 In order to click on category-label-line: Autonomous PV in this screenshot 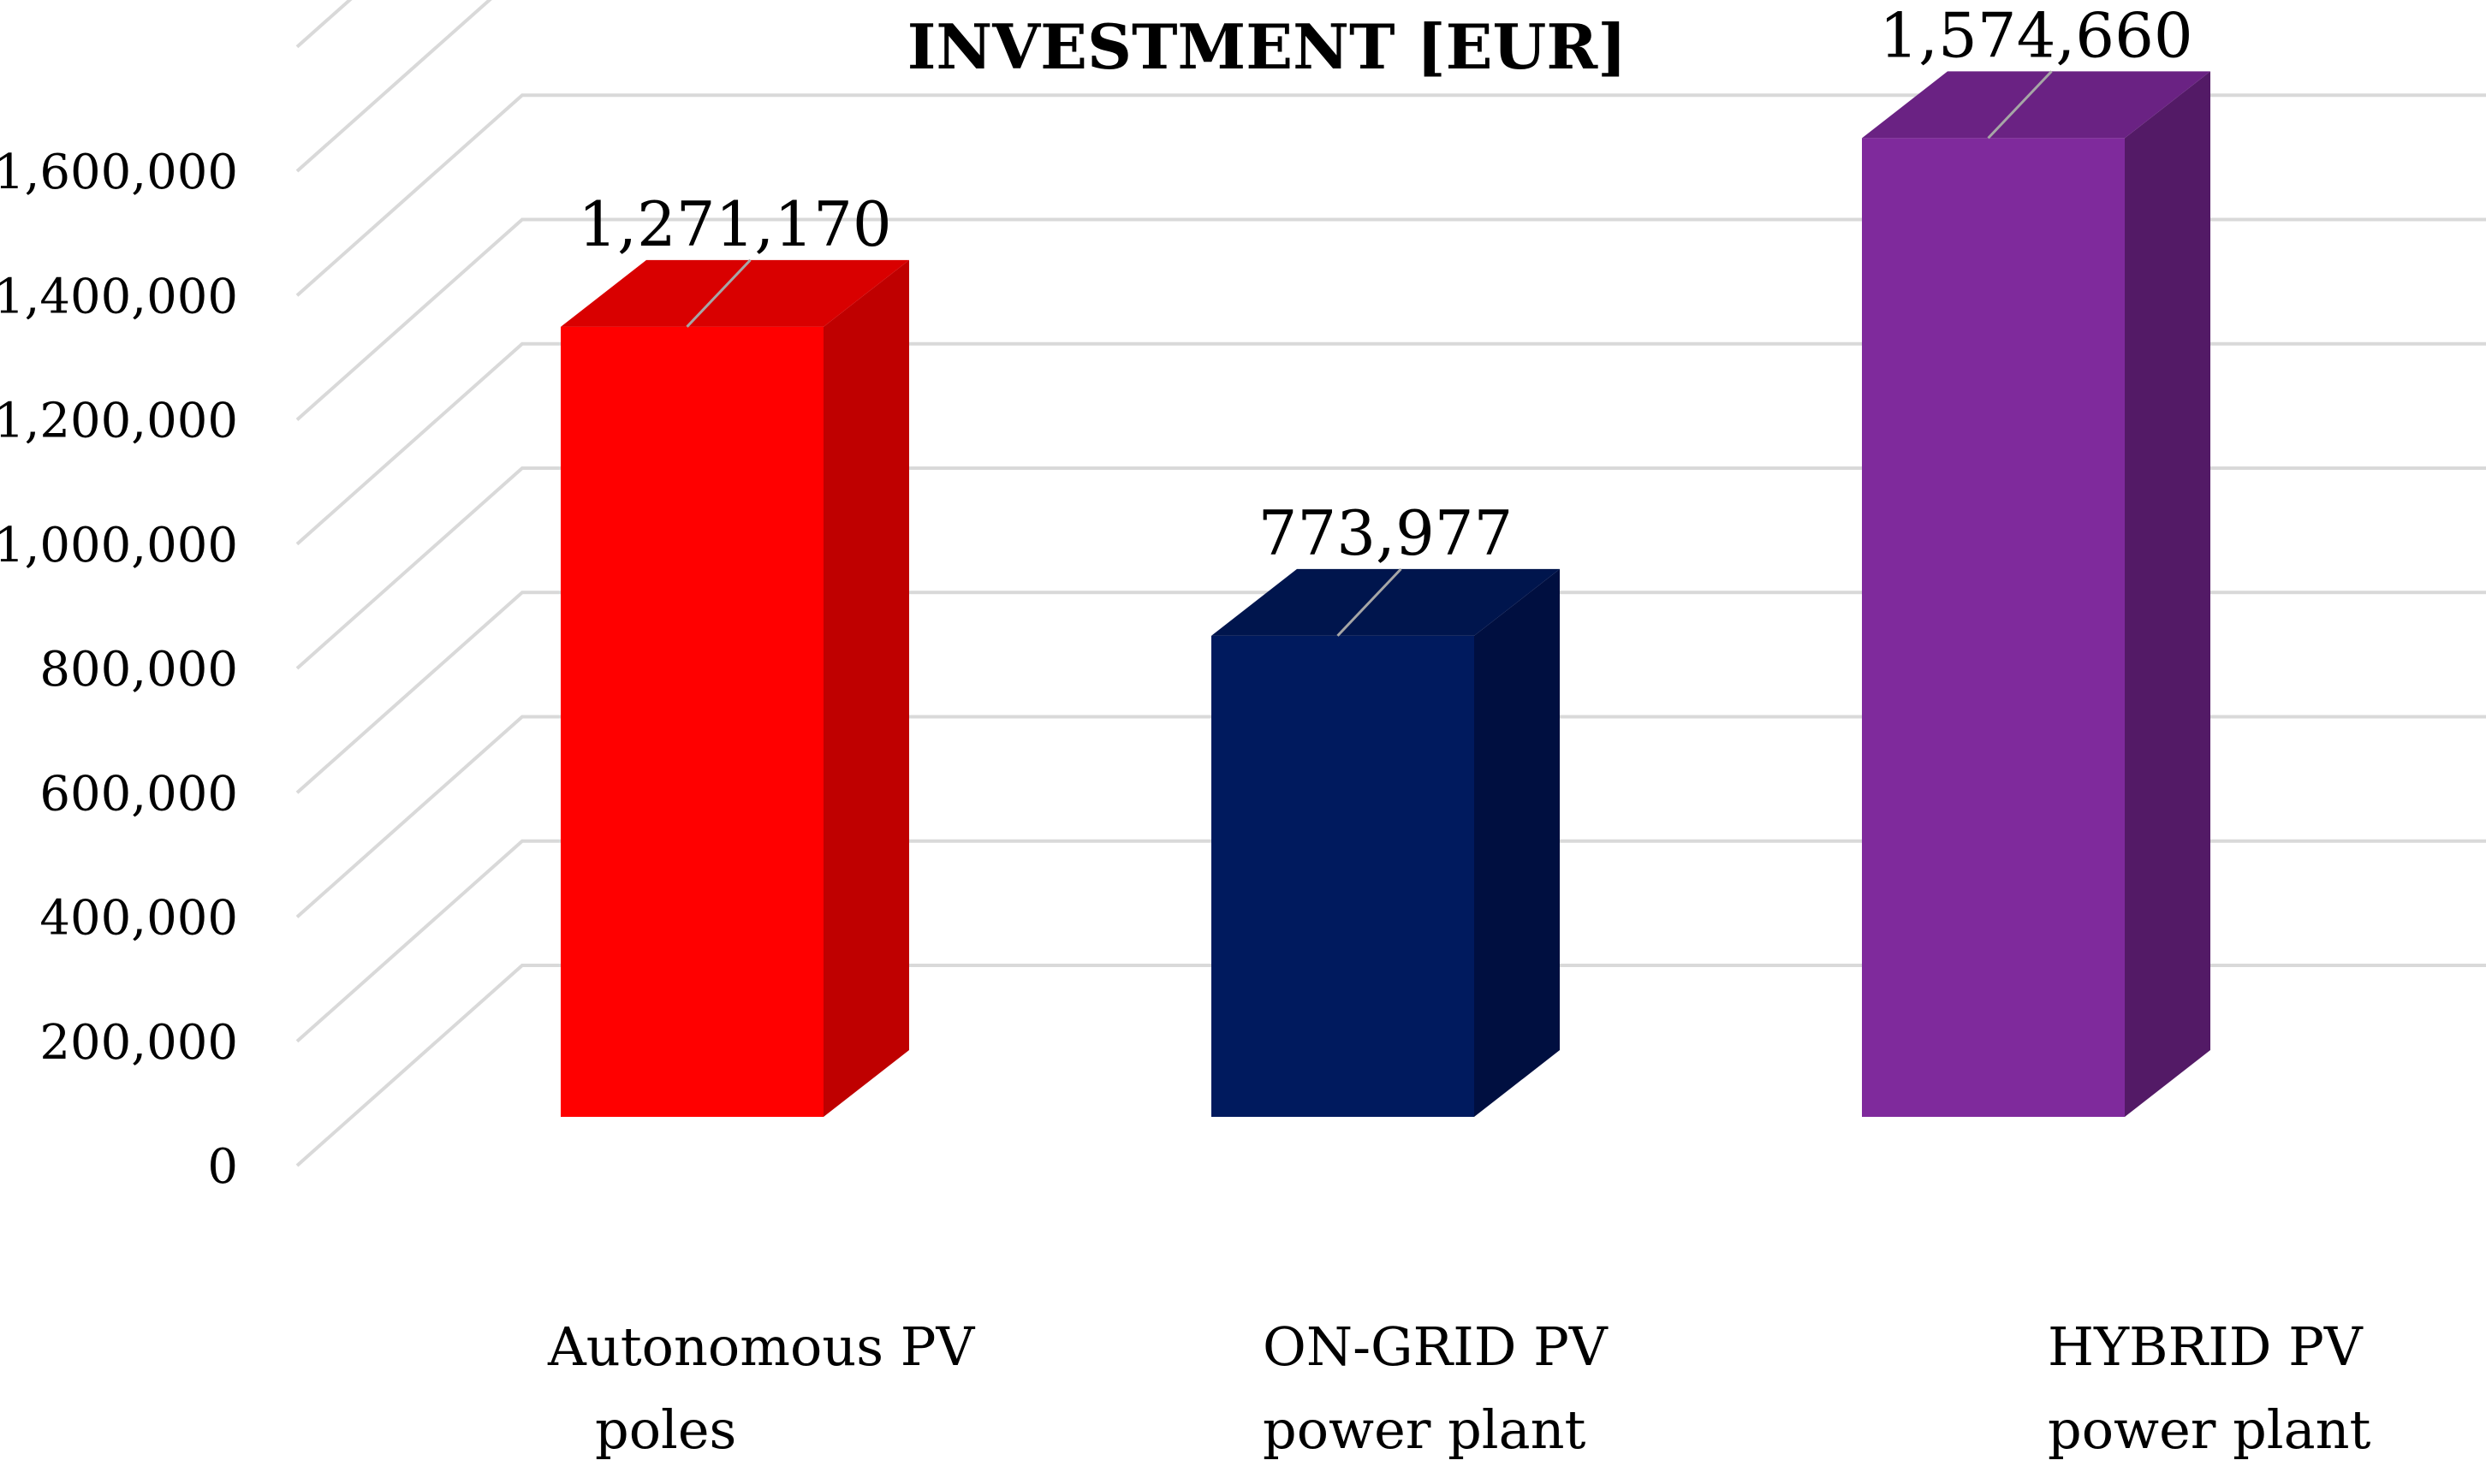, I will do `click(761, 1347)`.